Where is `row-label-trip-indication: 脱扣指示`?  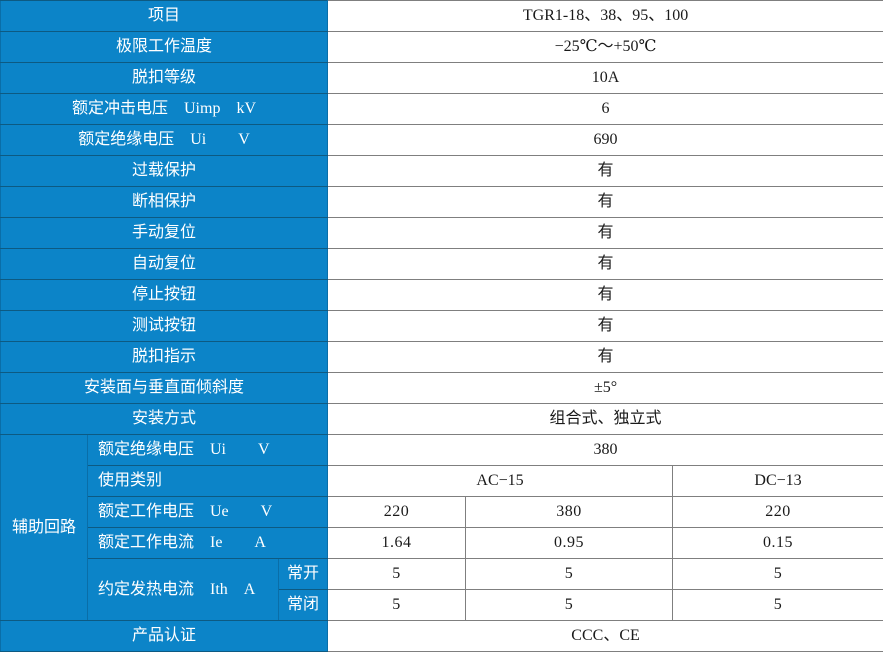 row-label-trip-indication: 脱扣指示 is located at coordinates (164, 357).